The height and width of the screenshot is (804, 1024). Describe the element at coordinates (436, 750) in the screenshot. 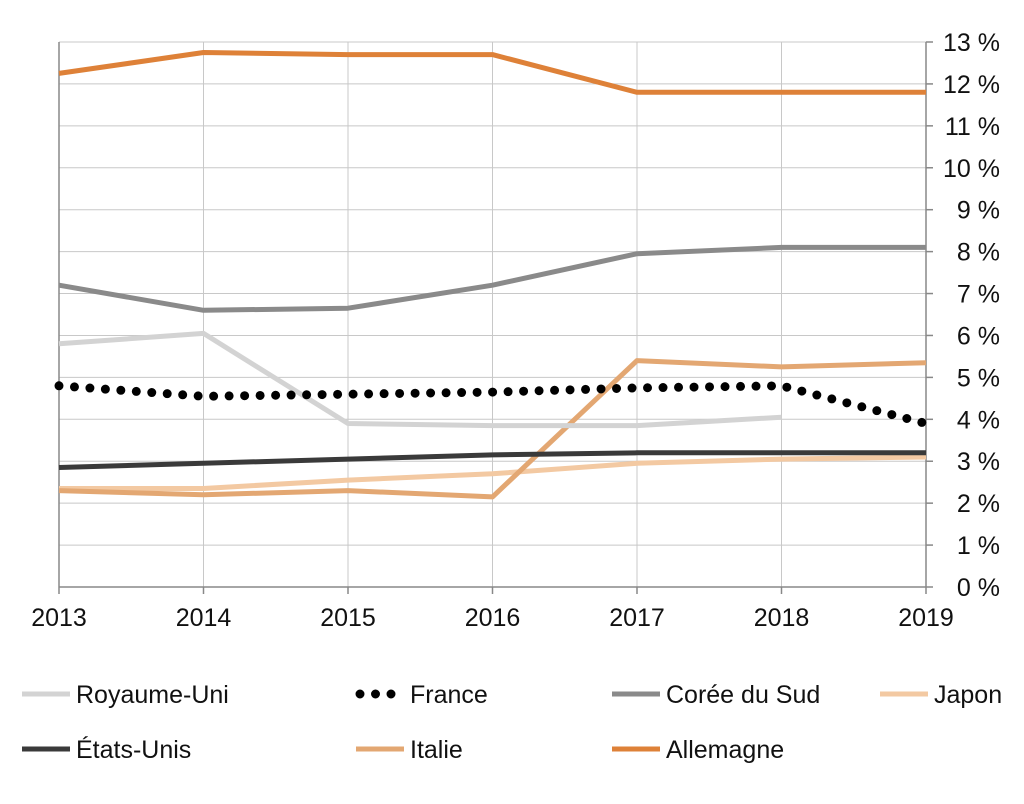

I see `legend-label: Italie` at that location.